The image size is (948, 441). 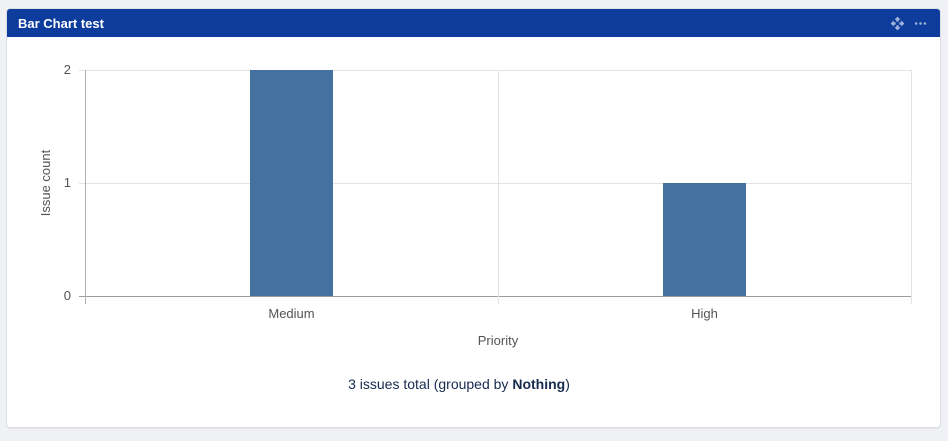 What do you see at coordinates (920, 23) in the screenshot?
I see `more-options-icon` at bounding box center [920, 23].